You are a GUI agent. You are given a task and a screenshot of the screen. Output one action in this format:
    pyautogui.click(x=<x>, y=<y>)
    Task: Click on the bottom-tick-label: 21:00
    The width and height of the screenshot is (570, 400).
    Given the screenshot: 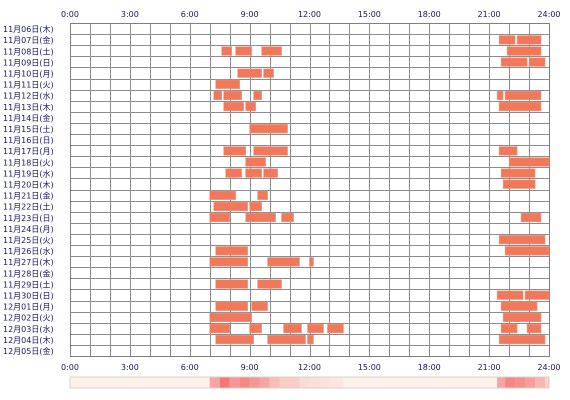 What is the action you would take?
    pyautogui.click(x=489, y=367)
    